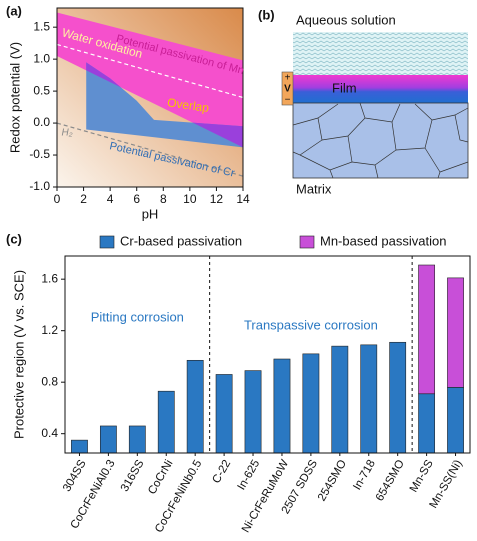  Describe the element at coordinates (150, 213) in the screenshot. I see `x-axis-label: pH` at that location.